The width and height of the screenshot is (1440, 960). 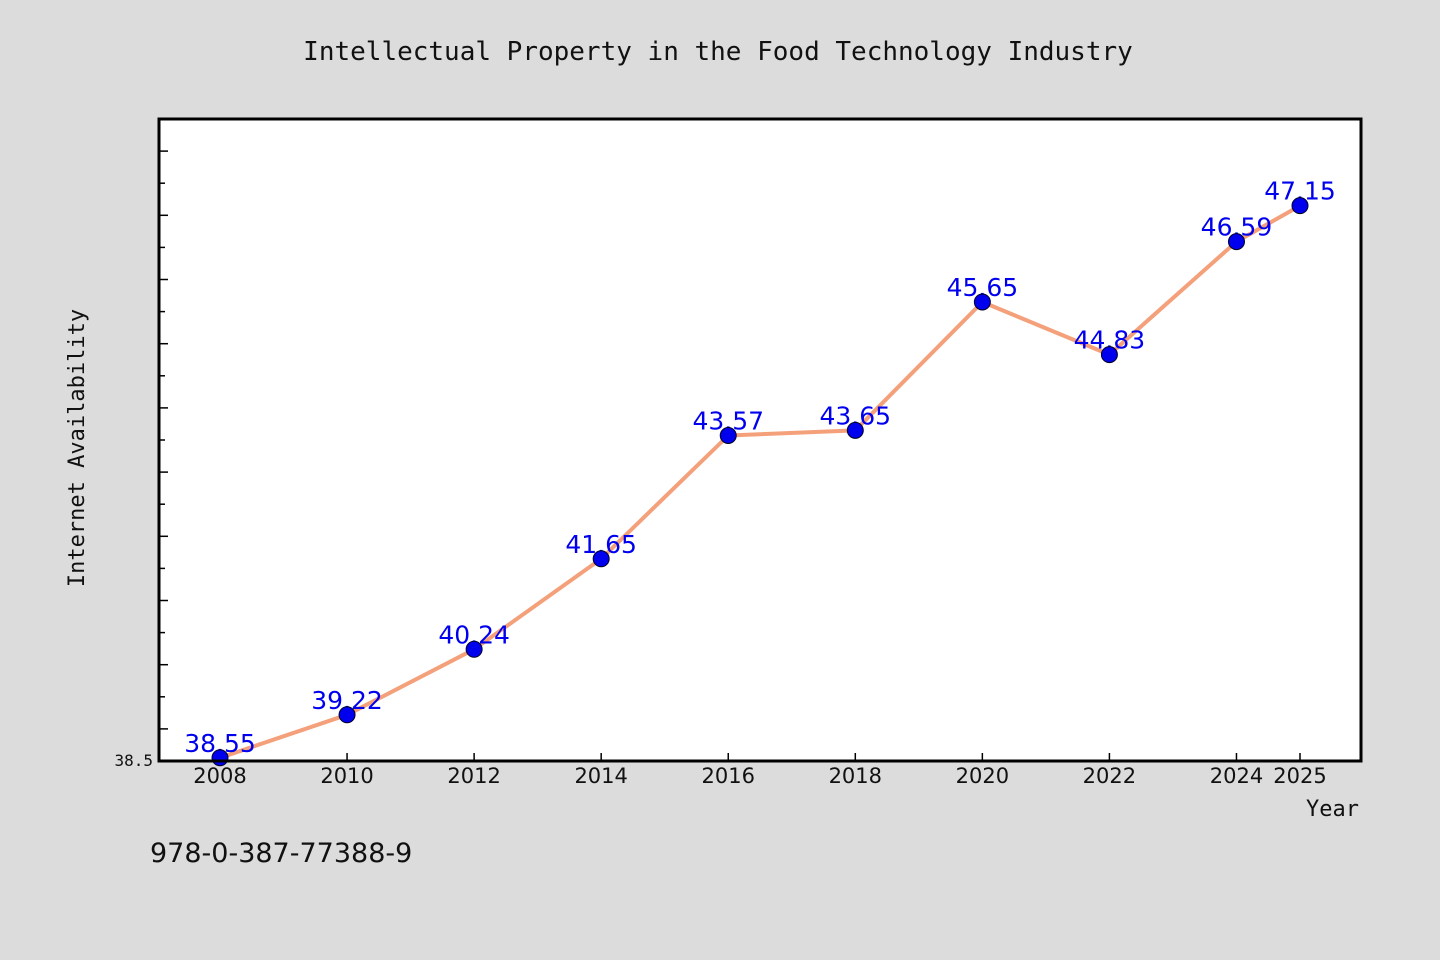 What do you see at coordinates (133, 760) in the screenshot?
I see `y-tick-label: 38.5` at bounding box center [133, 760].